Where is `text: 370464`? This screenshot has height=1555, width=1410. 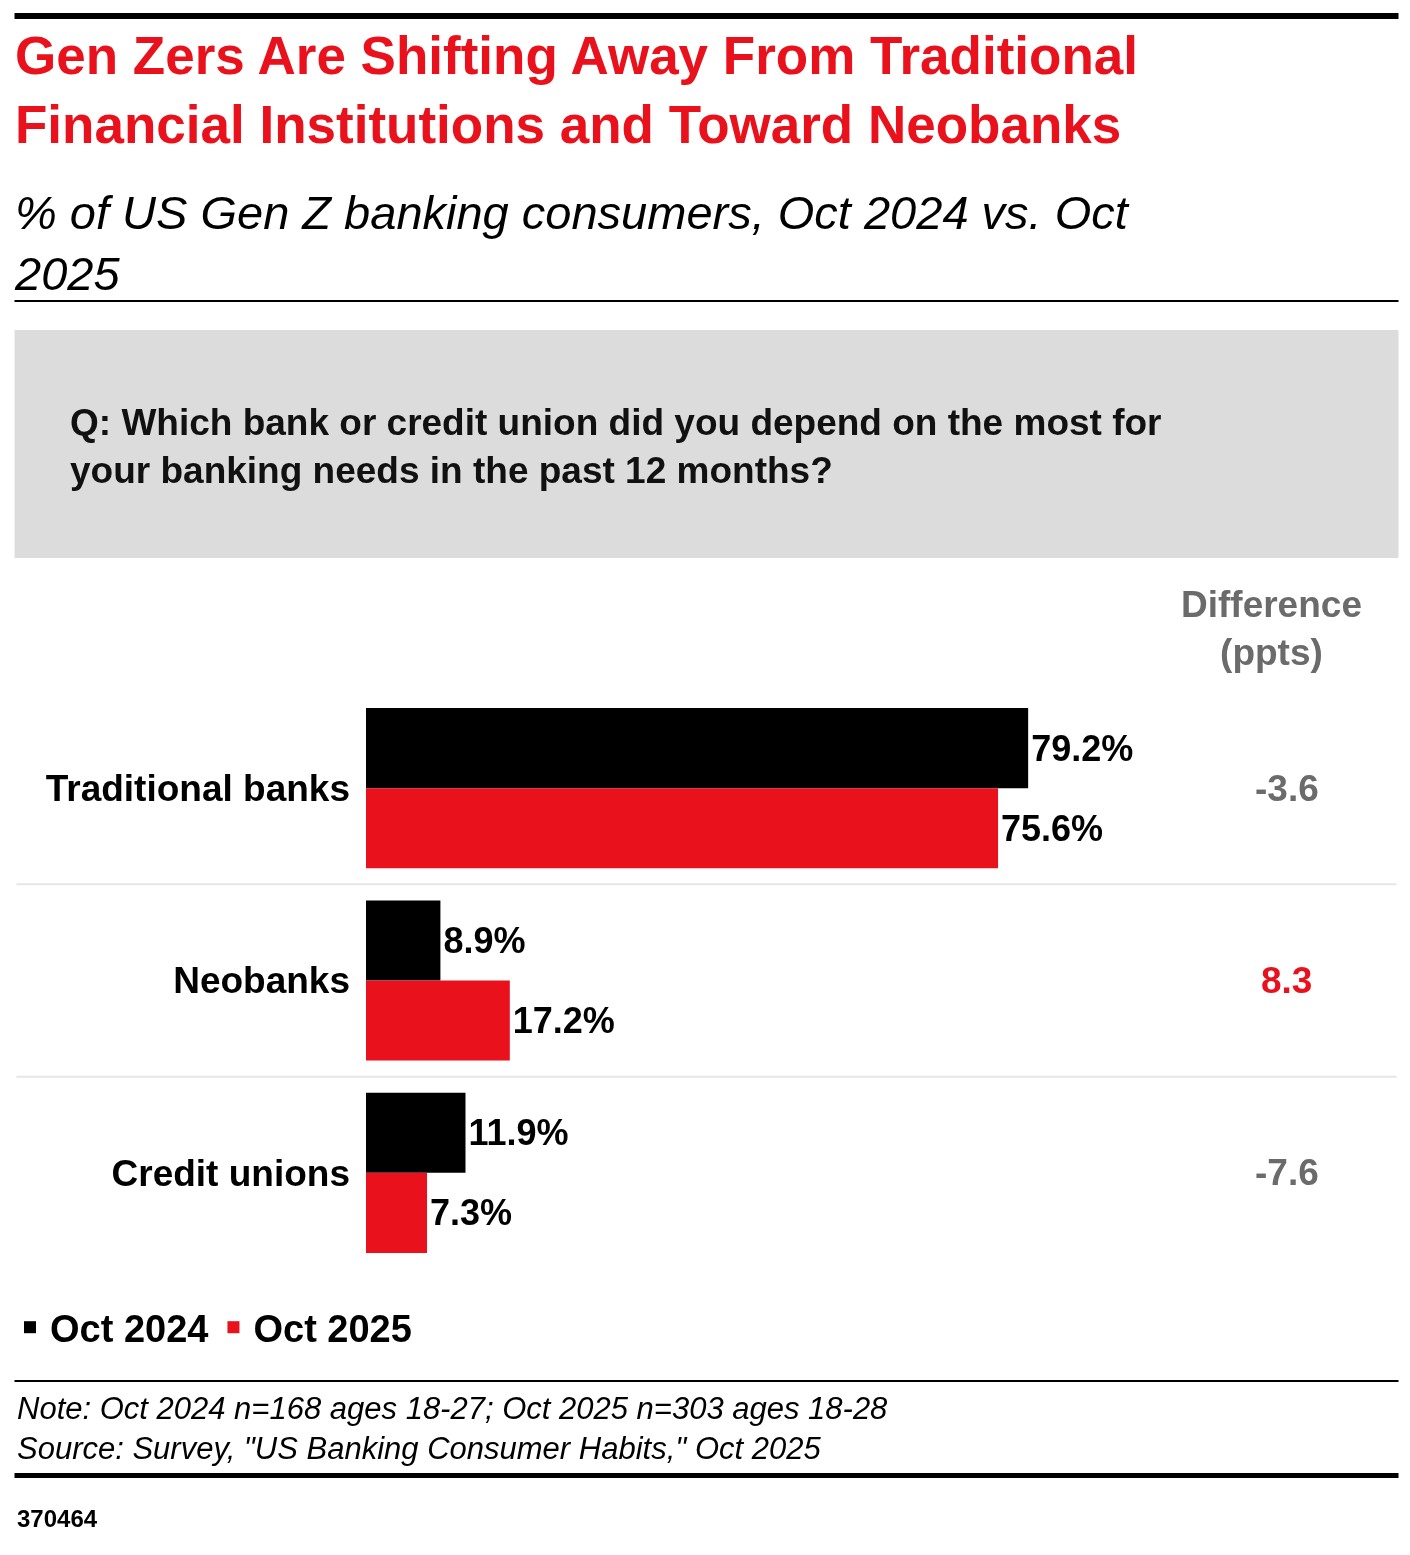 text: 370464 is located at coordinates (57, 1518).